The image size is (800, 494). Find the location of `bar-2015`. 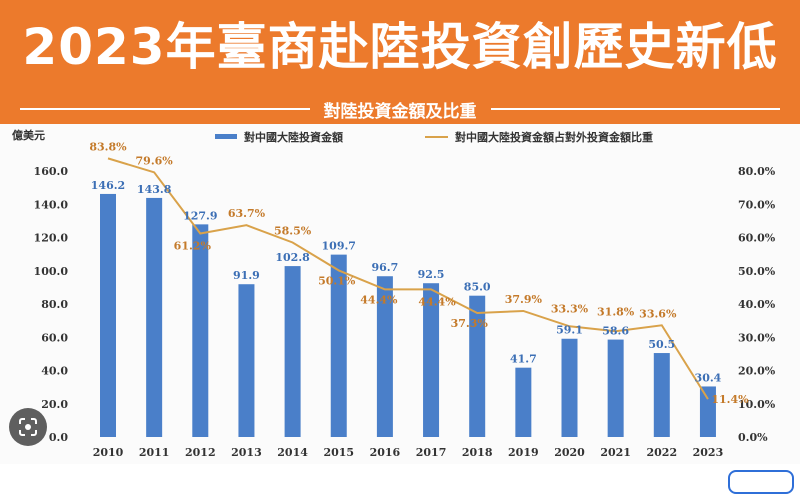

bar-2015 is located at coordinates (338, 345).